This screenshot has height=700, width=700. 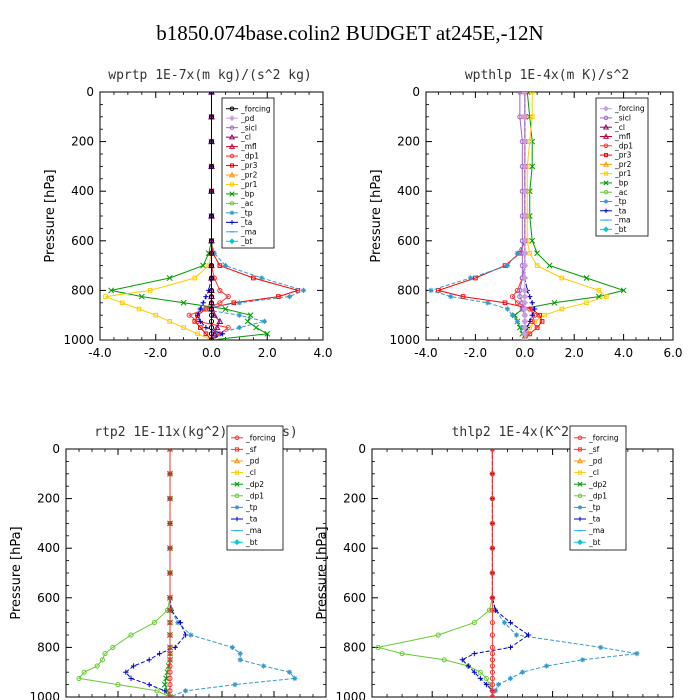 I want to click on y-tick-label: 1000, so click(x=404, y=340).